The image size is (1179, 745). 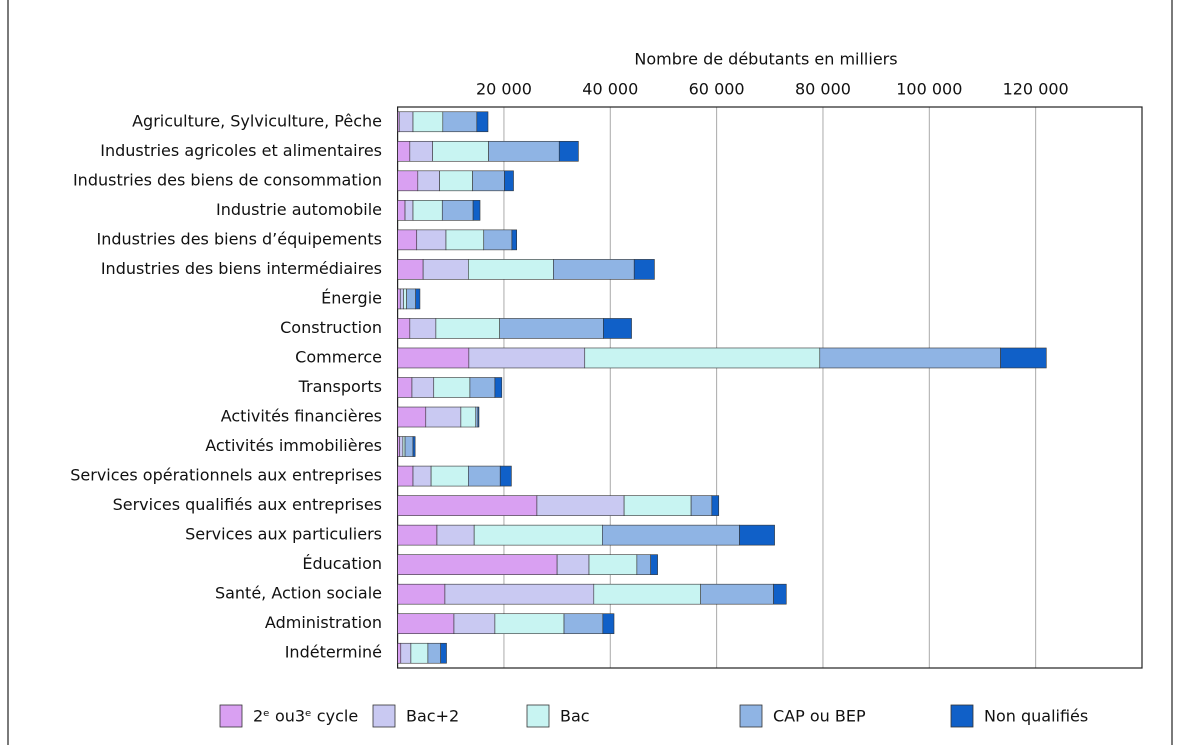 I want to click on legend-label: Bac+2, so click(x=432, y=716).